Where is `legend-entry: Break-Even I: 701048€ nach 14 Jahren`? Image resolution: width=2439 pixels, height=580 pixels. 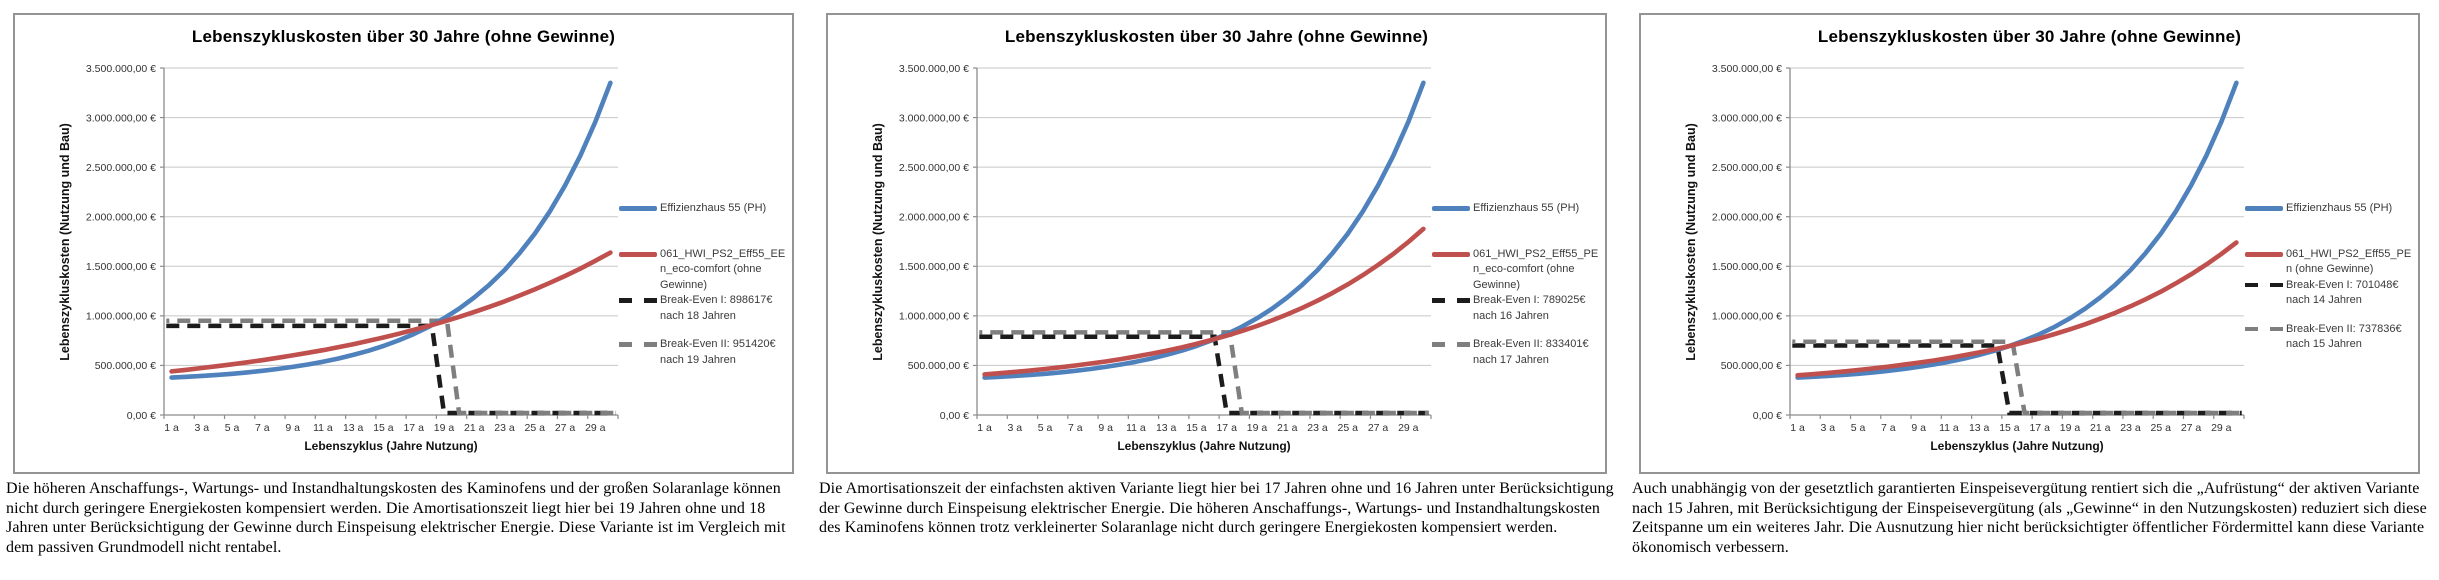 legend-entry: Break-Even I: 701048€ nach 14 Jahren is located at coordinates (2331, 293).